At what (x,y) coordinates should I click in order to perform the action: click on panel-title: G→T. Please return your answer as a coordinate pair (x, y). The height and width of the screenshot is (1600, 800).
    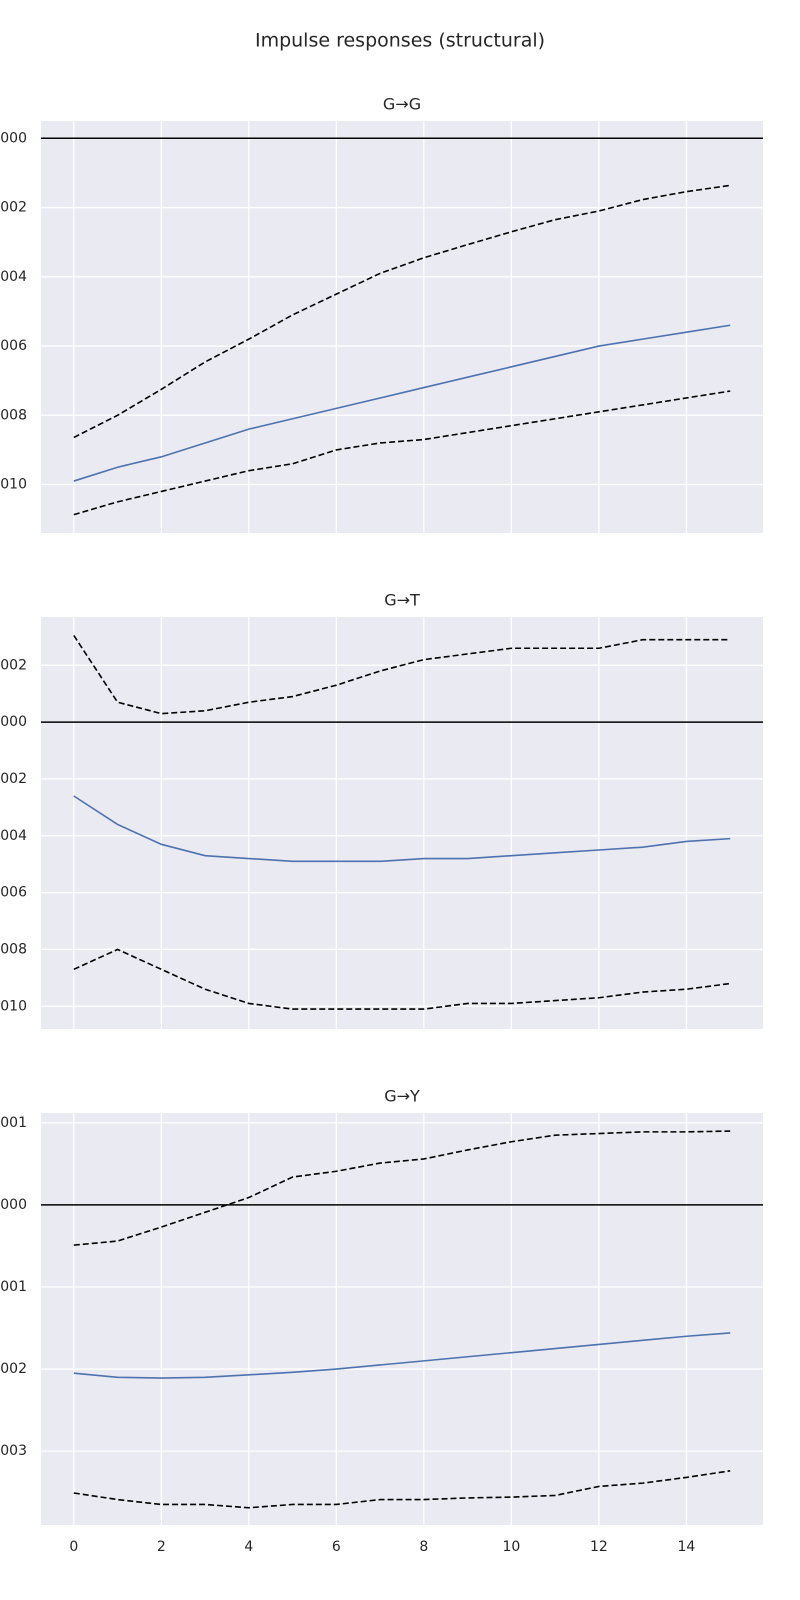
    Looking at the image, I should click on (402, 600).